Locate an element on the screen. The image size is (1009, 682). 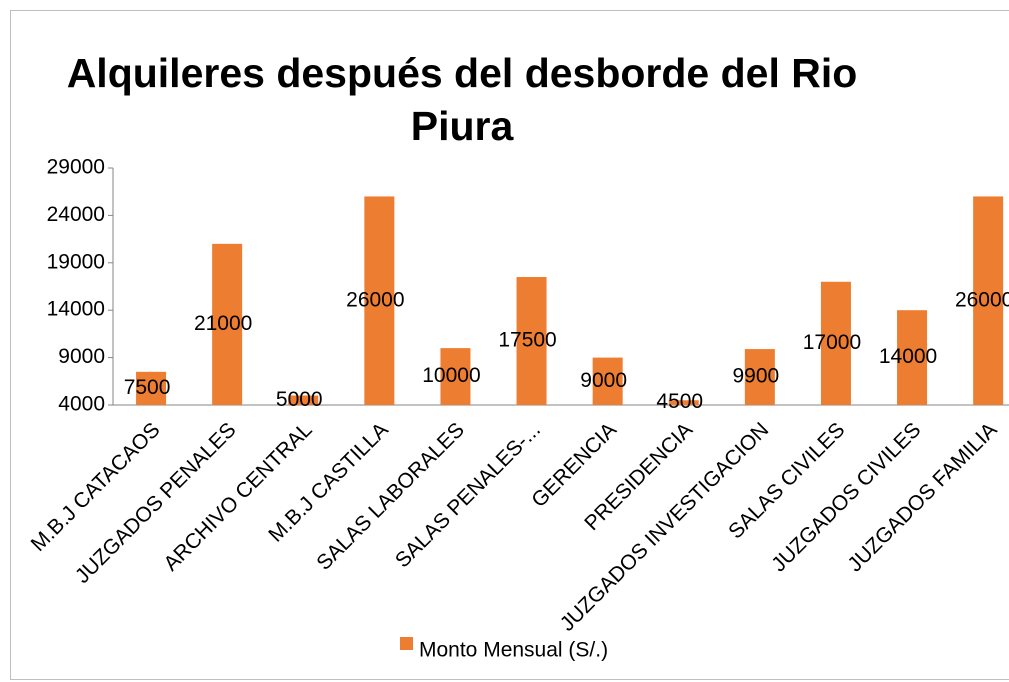
y-tick-label: 19000 is located at coordinates (76, 261).